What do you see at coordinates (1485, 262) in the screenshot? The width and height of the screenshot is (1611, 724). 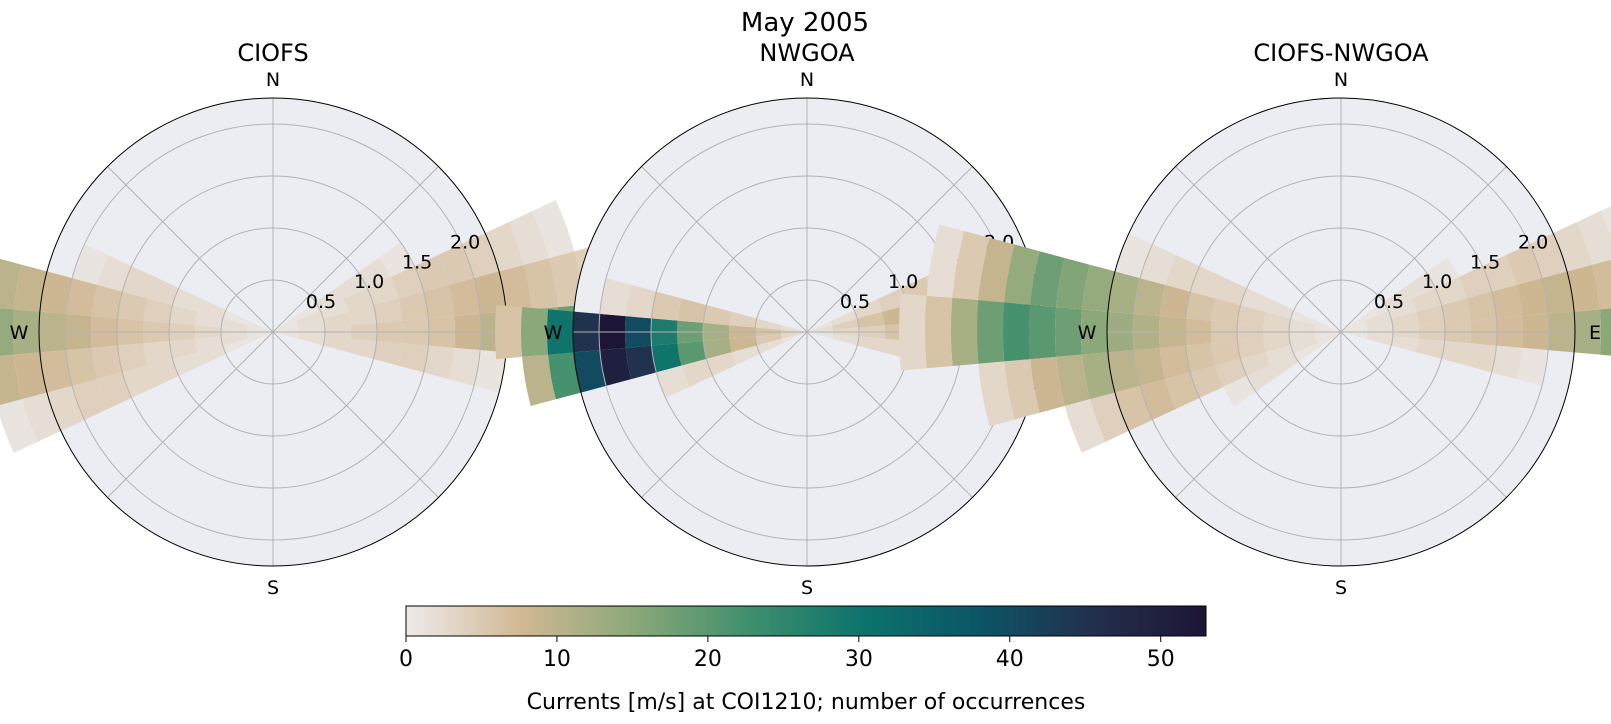 I see `radial-tick-label: 1.5` at bounding box center [1485, 262].